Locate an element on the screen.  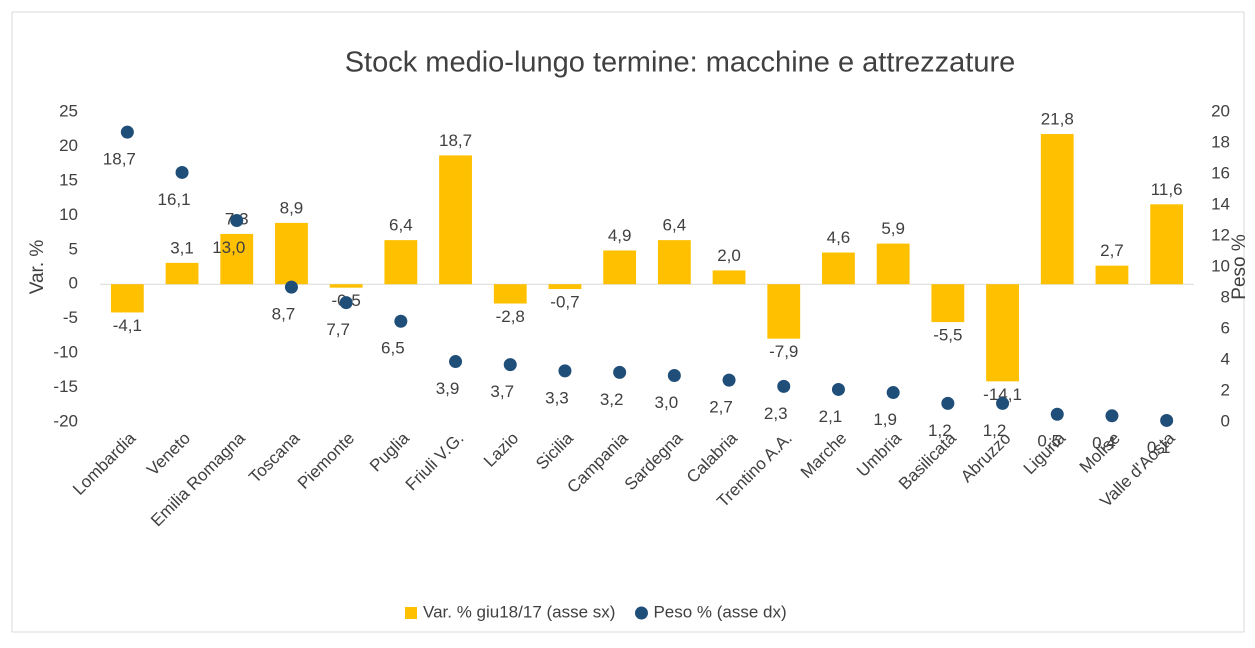
y-tick-label: -10 is located at coordinates (65, 352).